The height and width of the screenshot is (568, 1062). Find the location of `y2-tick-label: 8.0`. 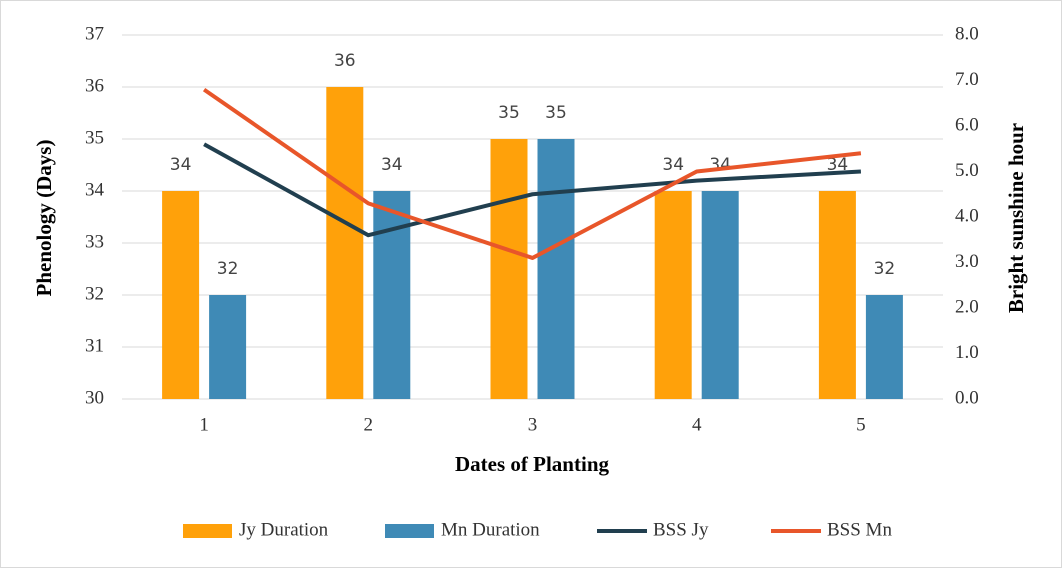

y2-tick-label: 8.0 is located at coordinates (967, 33).